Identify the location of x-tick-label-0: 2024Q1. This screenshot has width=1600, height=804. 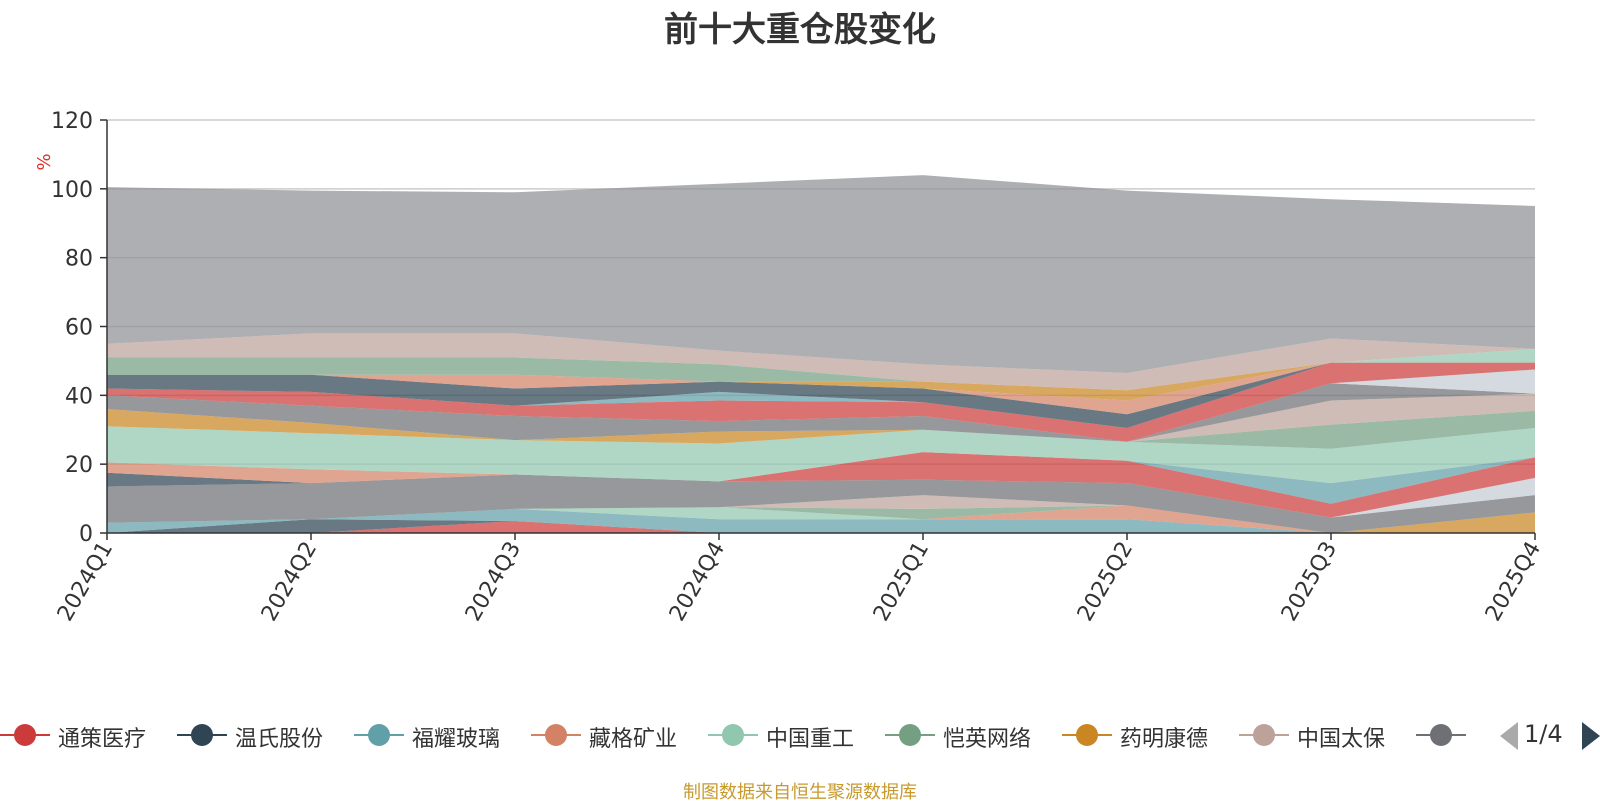
(85, 582).